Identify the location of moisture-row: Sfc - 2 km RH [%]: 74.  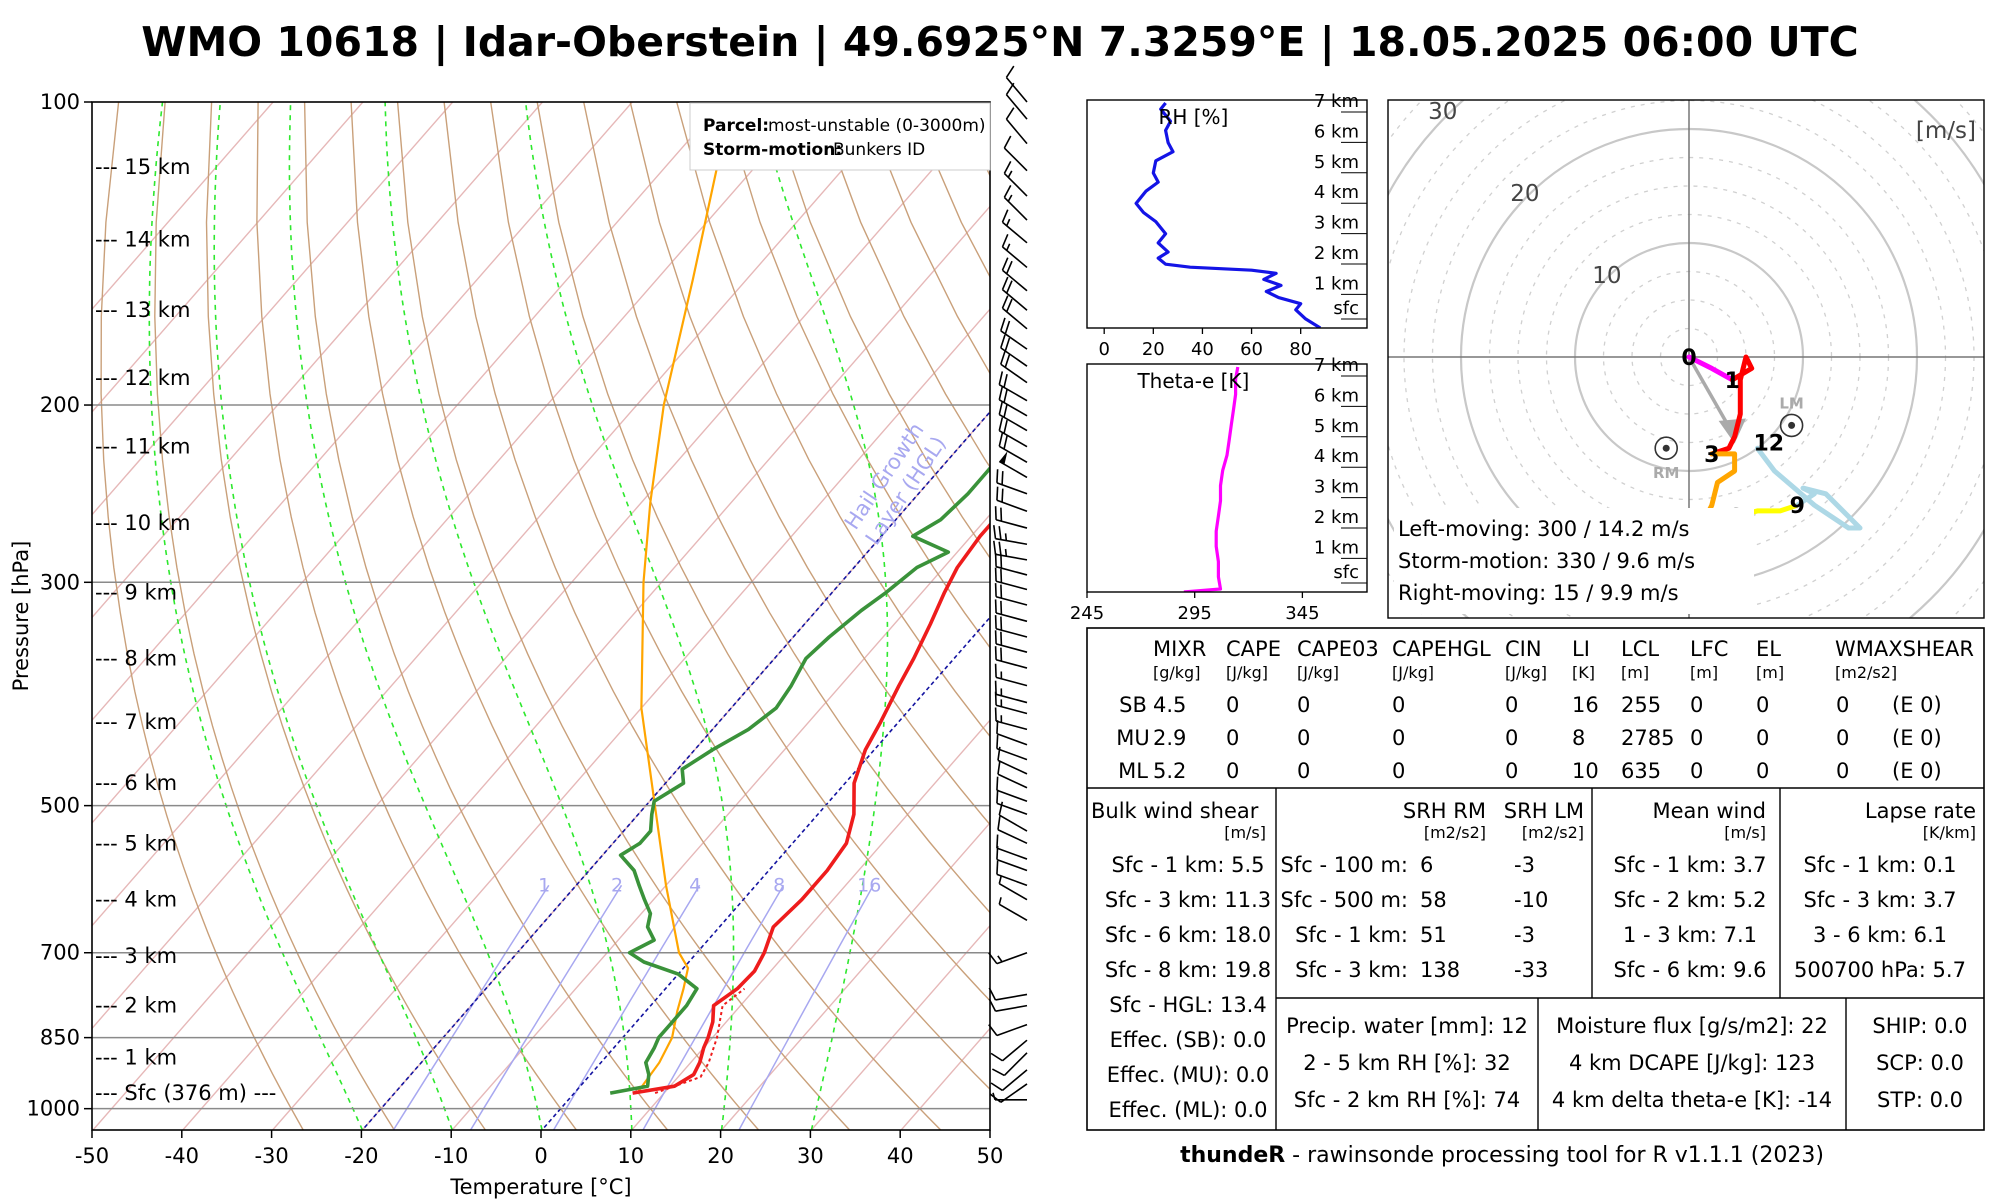
(1407, 1100).